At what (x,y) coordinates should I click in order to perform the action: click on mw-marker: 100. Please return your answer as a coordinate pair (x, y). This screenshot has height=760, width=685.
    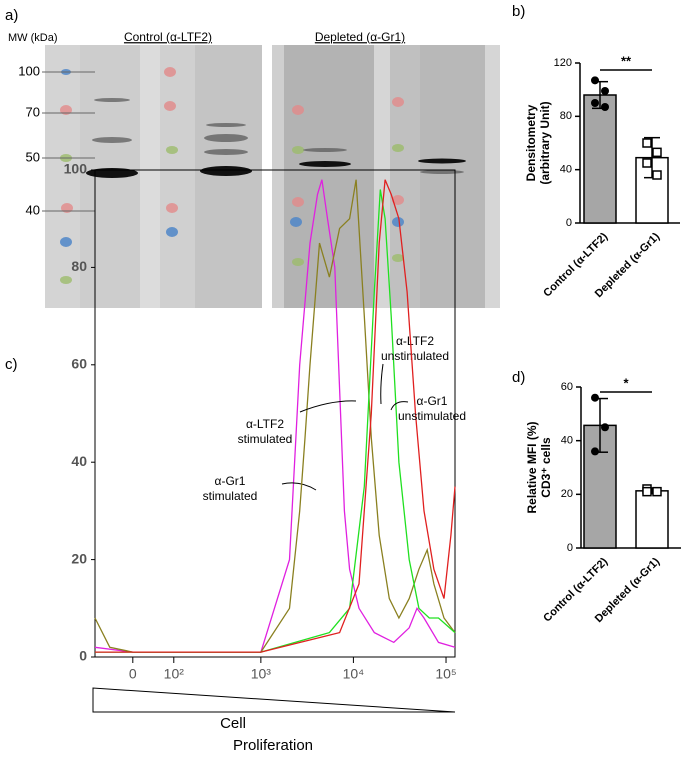
    Looking at the image, I should click on (29, 70).